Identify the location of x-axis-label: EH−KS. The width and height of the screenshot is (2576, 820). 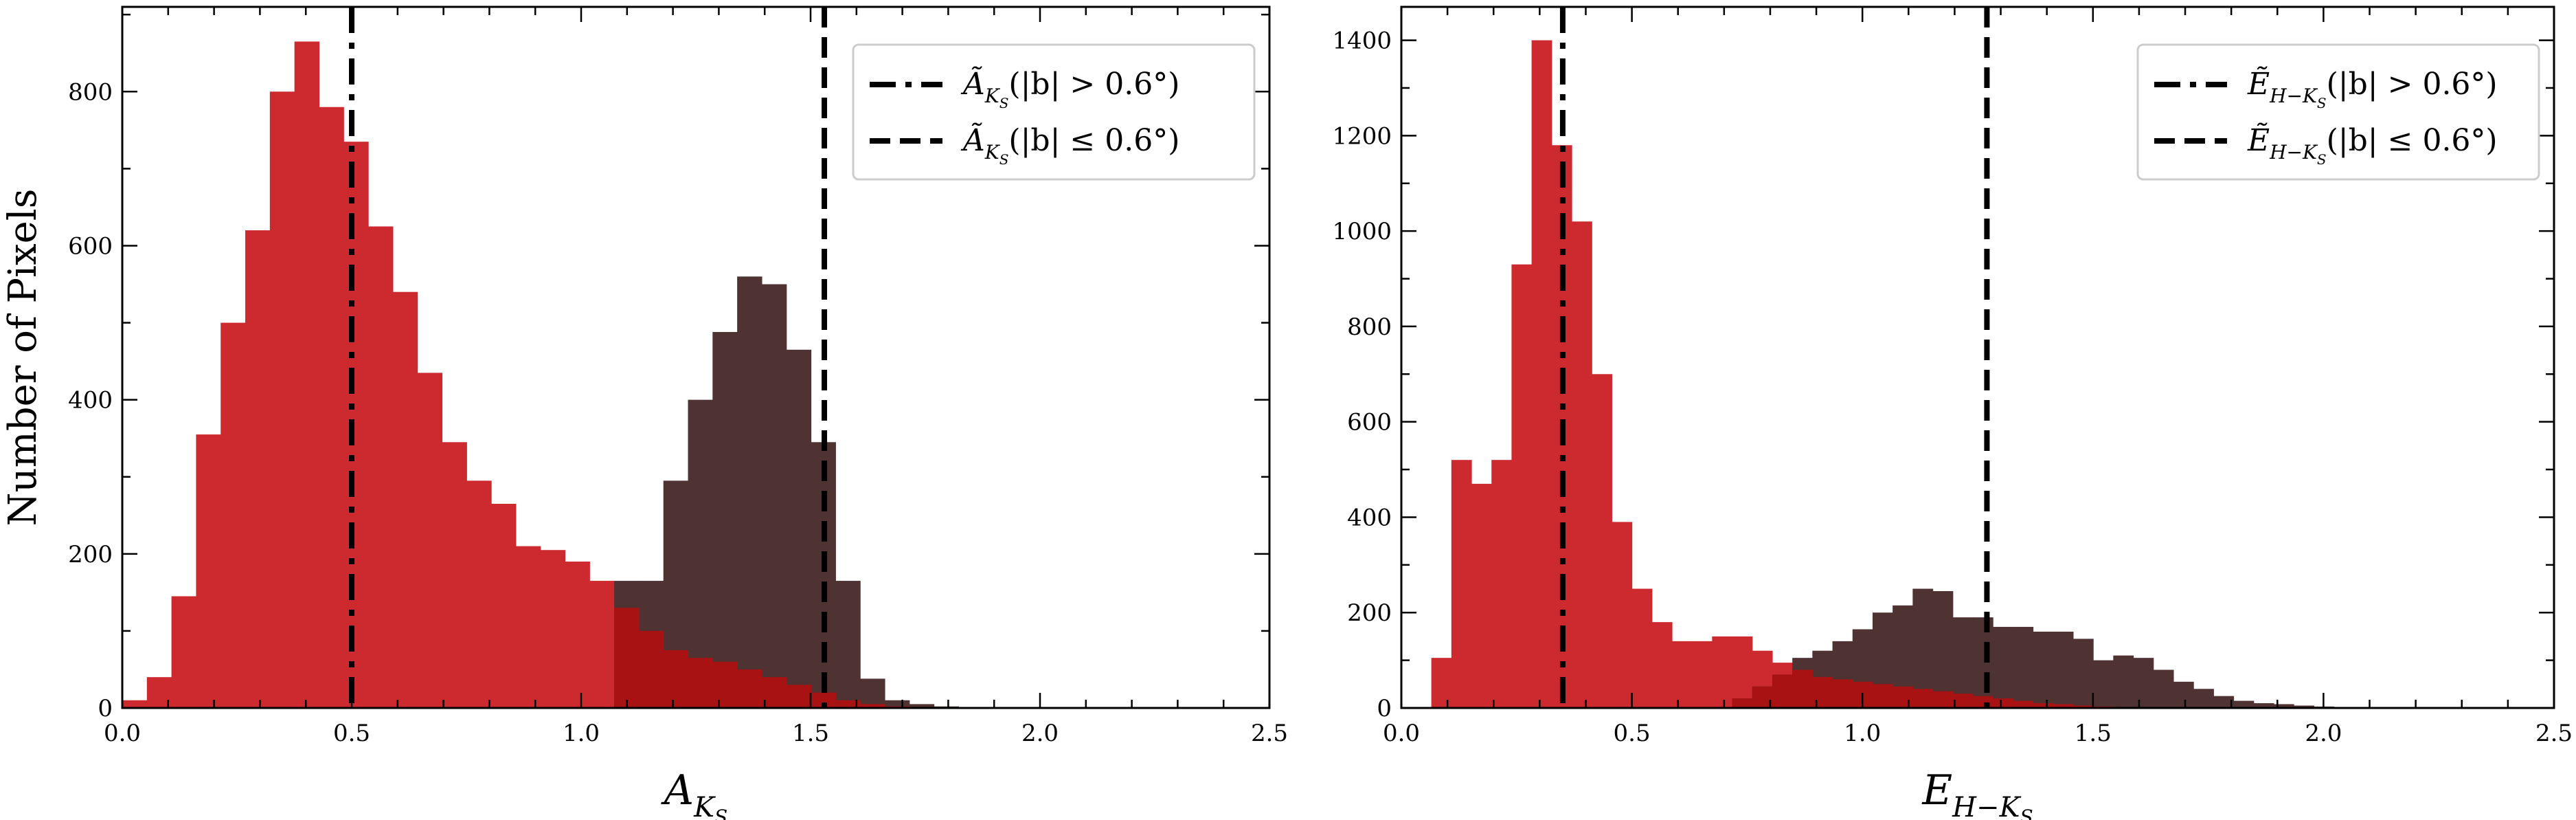
(1977, 793).